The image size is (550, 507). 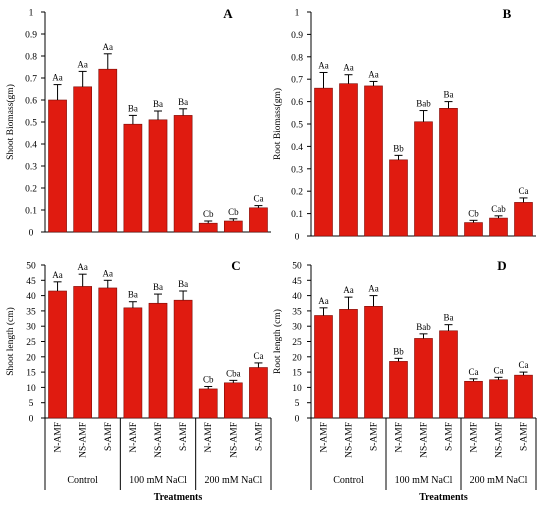 I want to click on group-label: 200 mM NaCl, so click(x=499, y=480).